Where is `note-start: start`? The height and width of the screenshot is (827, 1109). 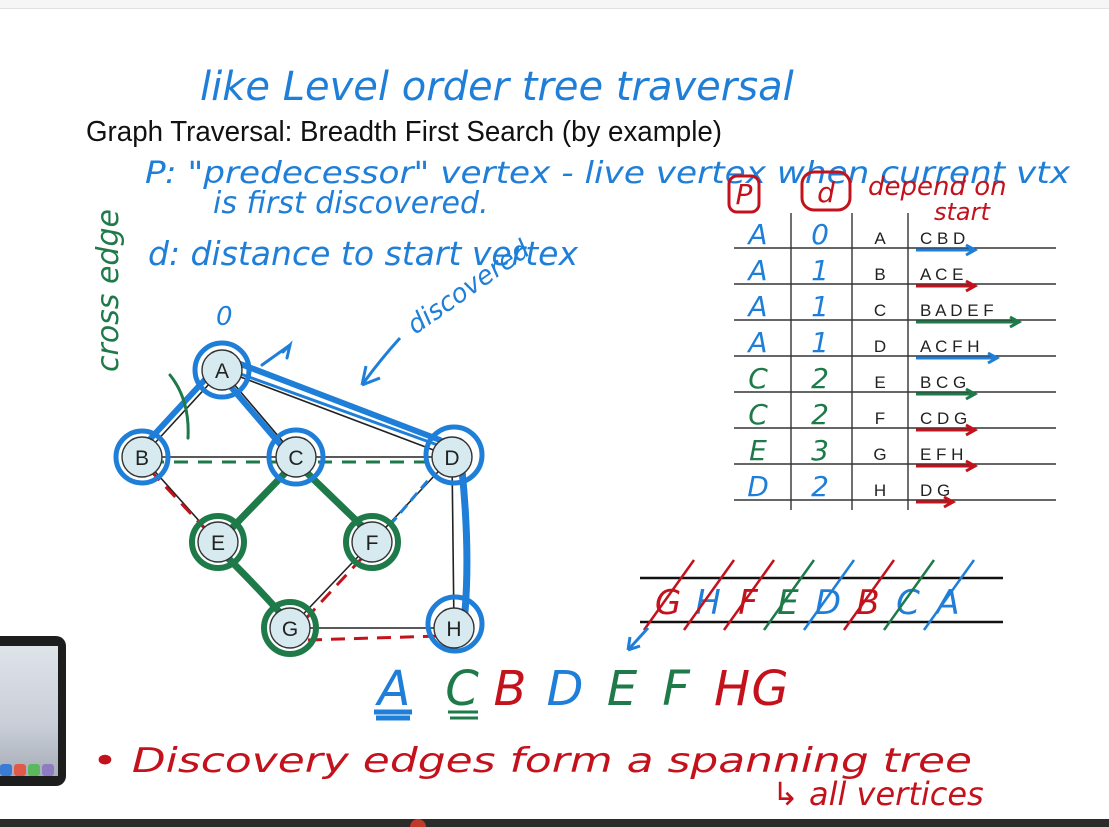 note-start: start is located at coordinates (962, 212).